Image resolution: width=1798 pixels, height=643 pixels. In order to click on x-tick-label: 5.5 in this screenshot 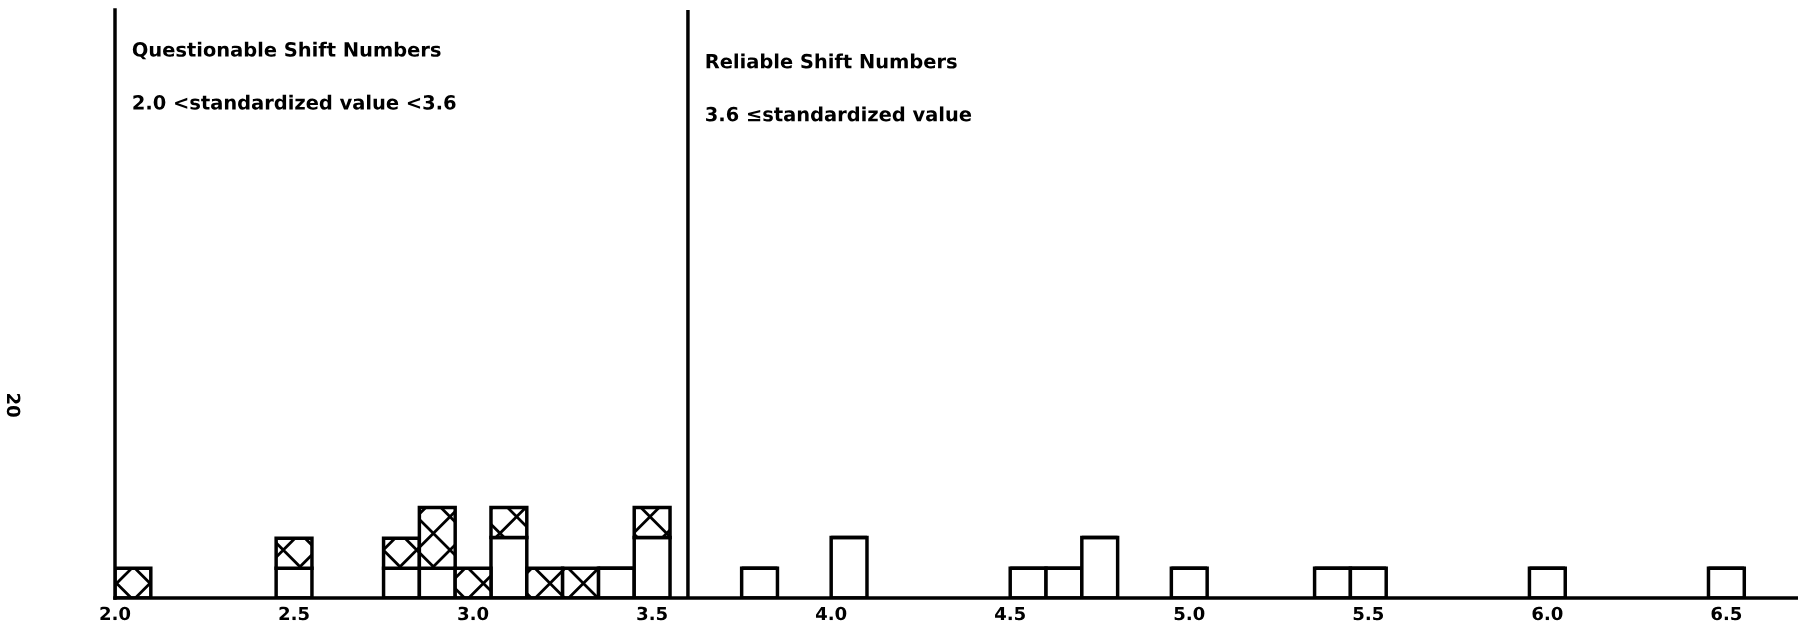, I will do `click(1368, 613)`.